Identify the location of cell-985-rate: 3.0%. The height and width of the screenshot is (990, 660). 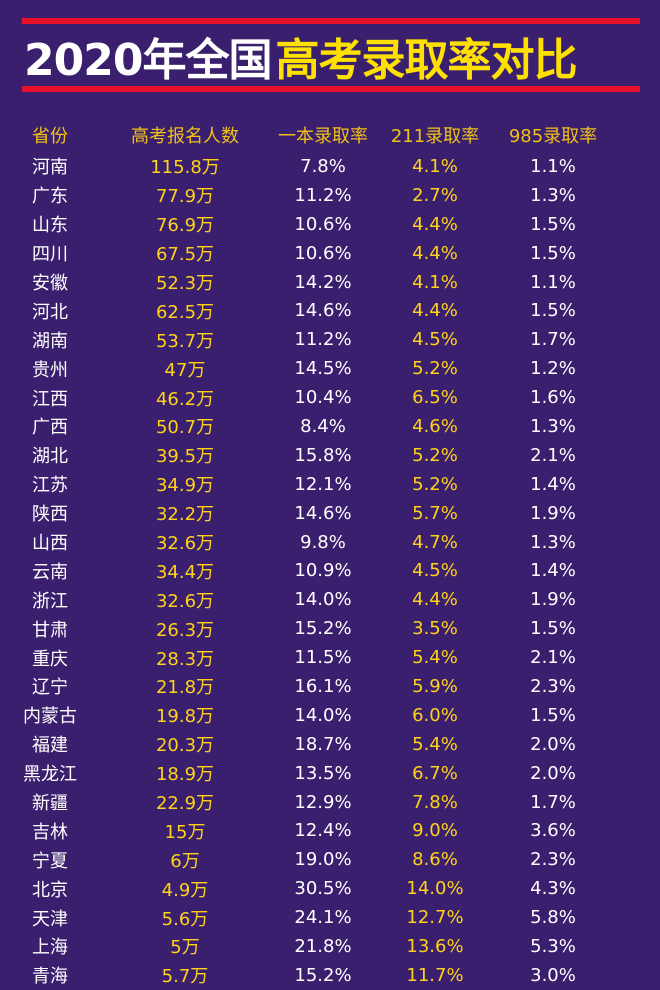
(553, 975).